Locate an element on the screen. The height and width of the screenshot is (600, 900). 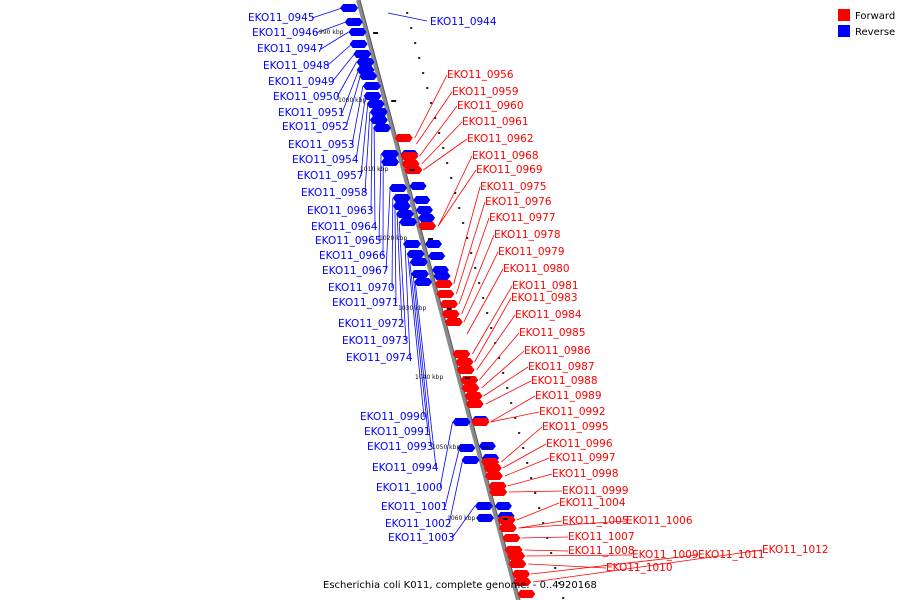
forward-gene-label: EKO11_0989 is located at coordinates (568, 396).